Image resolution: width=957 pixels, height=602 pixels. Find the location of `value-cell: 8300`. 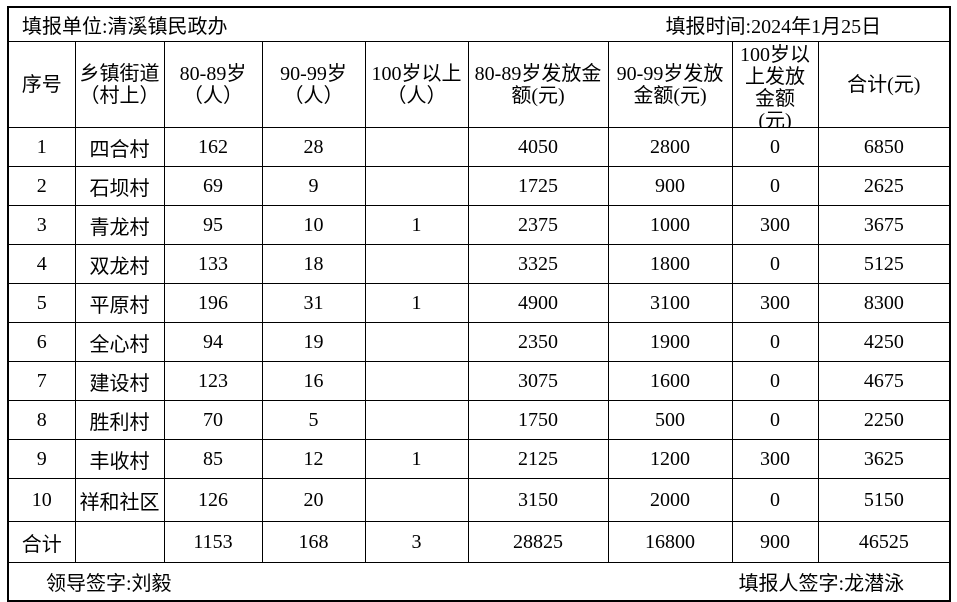

value-cell: 8300 is located at coordinates (884, 303).